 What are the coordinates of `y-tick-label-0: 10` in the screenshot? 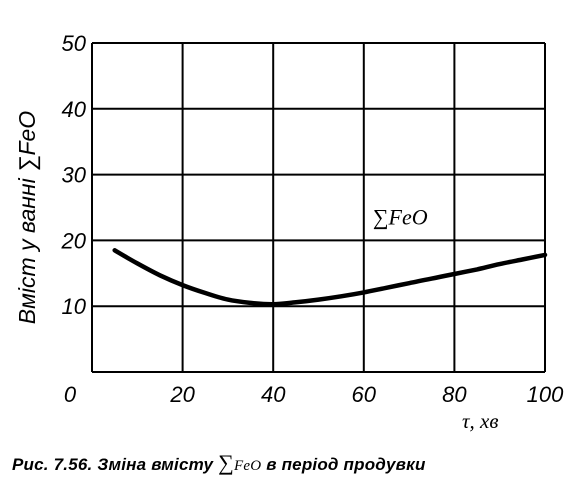 It's located at (74, 306).